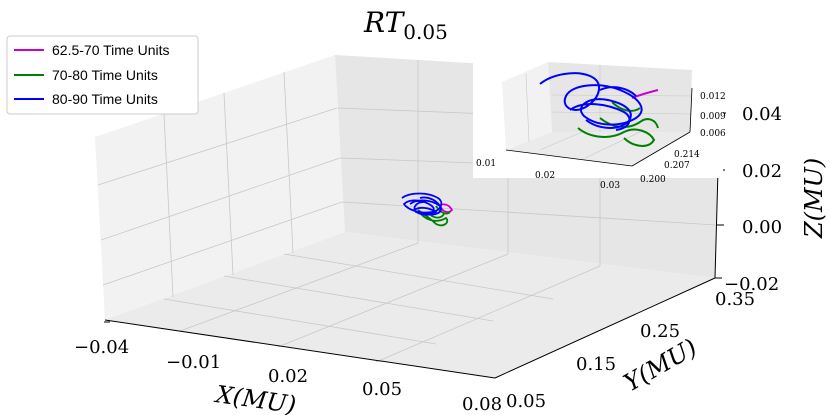 The image size is (830, 415). Describe the element at coordinates (382, 389) in the screenshot. I see `x-tick-label: 0.05` at that location.